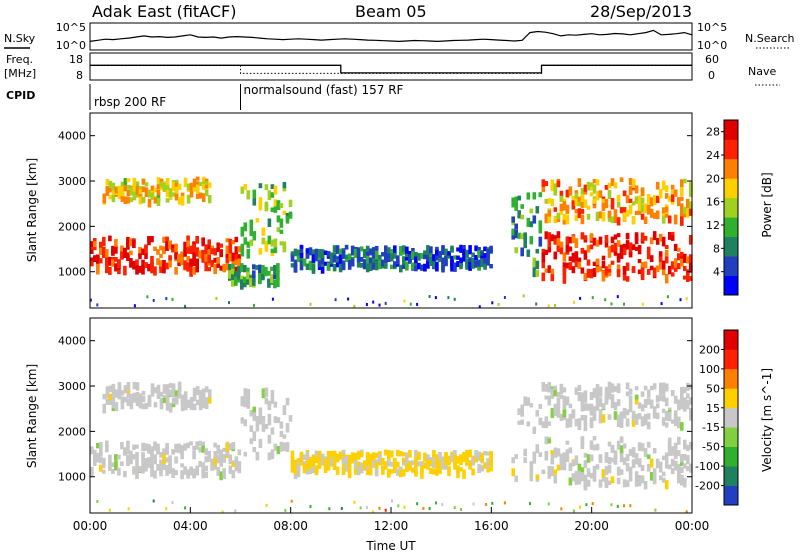 The image size is (800, 554). What do you see at coordinates (491, 526) in the screenshot?
I see `x-tick-label: 16:00` at bounding box center [491, 526].